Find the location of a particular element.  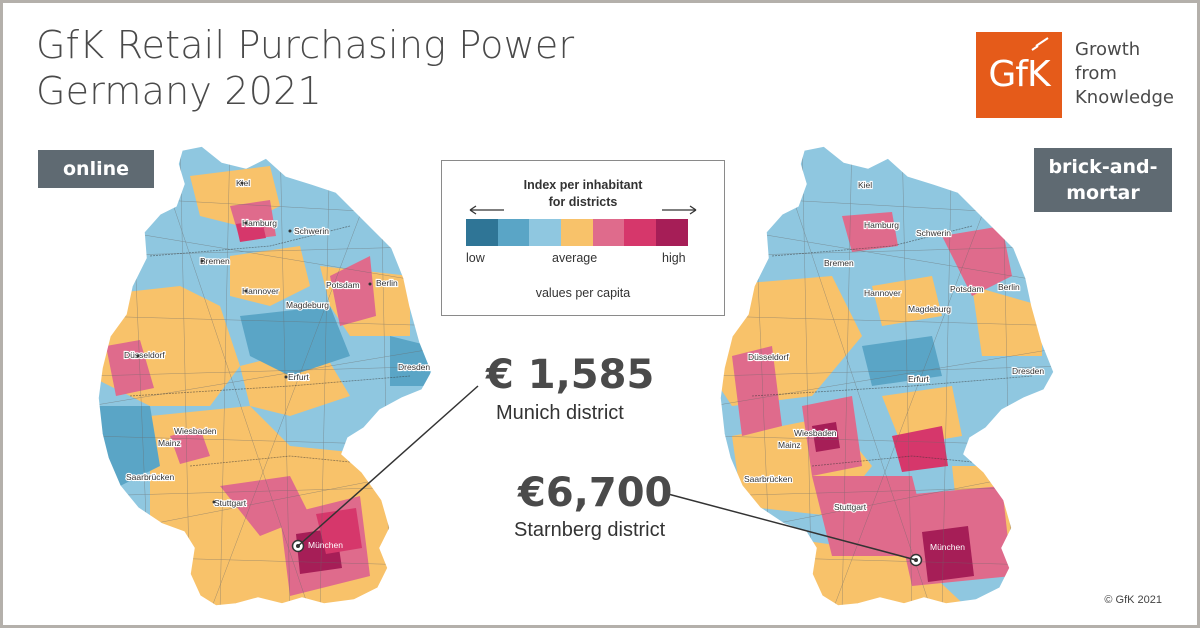

arrow-right-icon is located at coordinates (679, 210).